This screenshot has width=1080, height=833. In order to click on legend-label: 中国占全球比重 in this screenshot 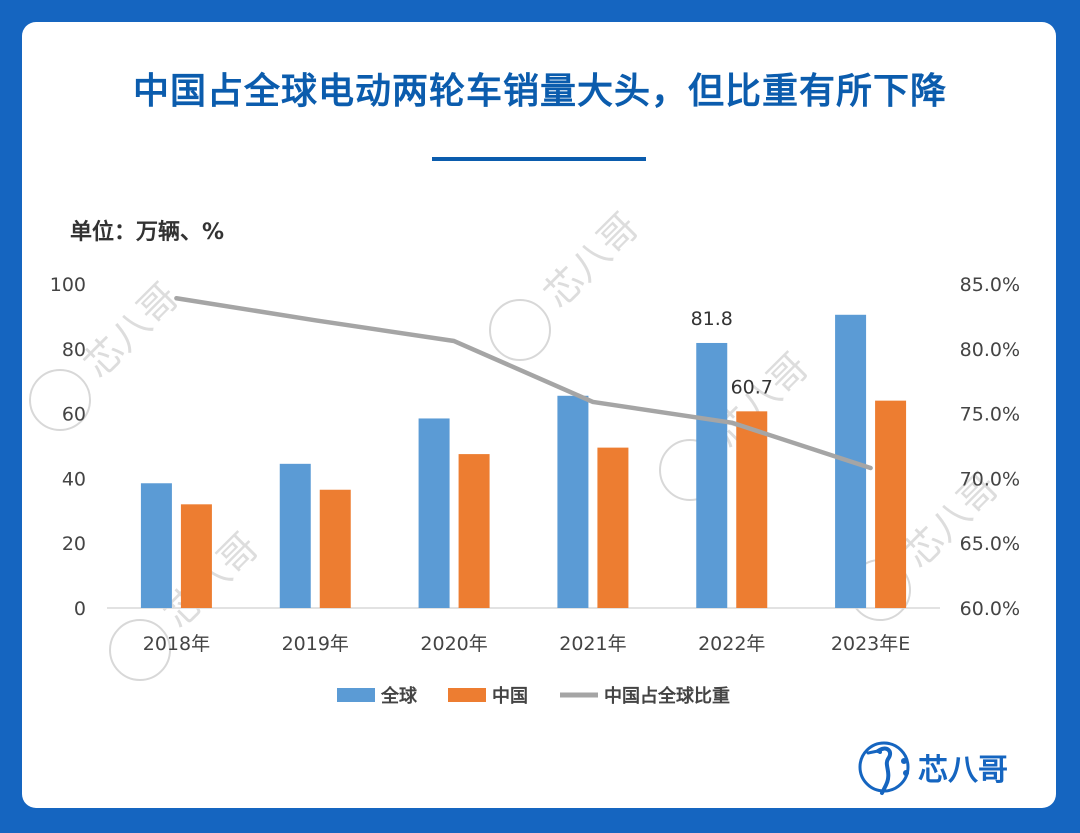, I will do `click(667, 696)`.